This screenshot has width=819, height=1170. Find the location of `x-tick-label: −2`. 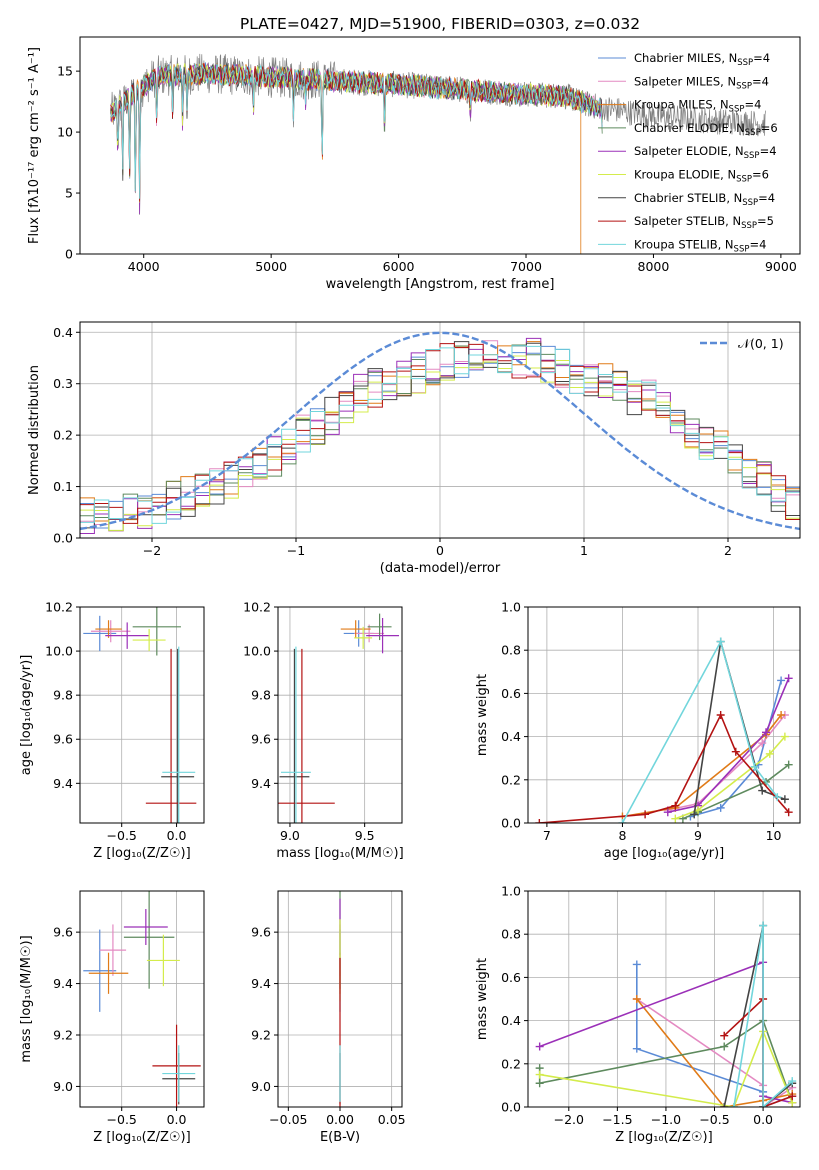

x-tick-label: −2 is located at coordinates (152, 550).